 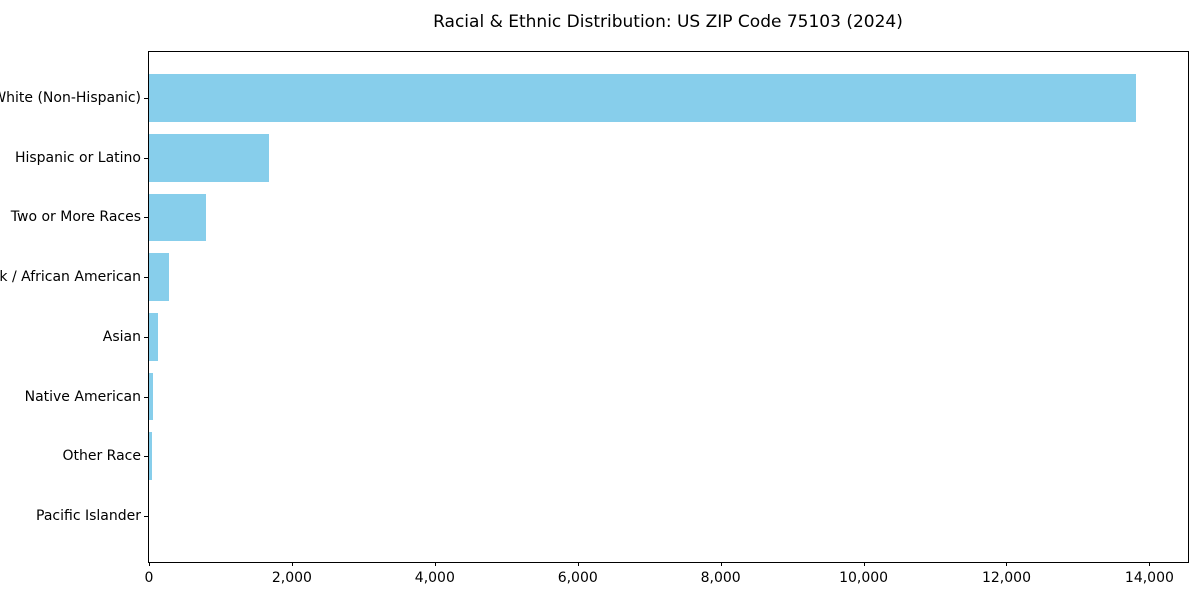 What do you see at coordinates (1149, 578) in the screenshot?
I see `x-tick-label: 14,000` at bounding box center [1149, 578].